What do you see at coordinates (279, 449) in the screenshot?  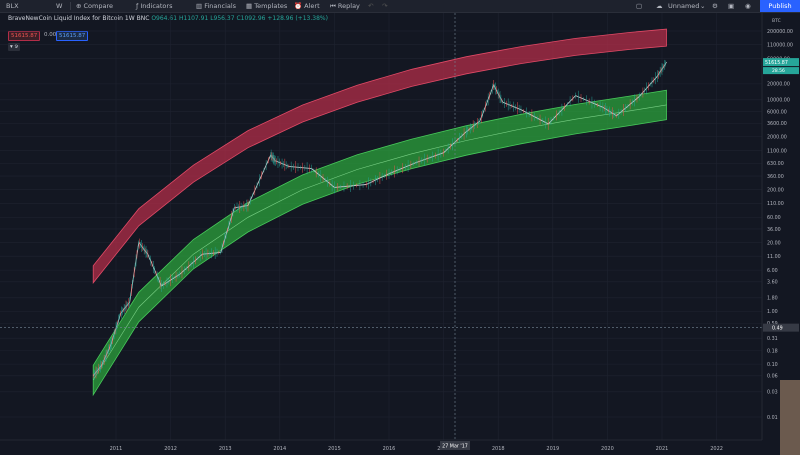 I see `time-tick-label: 2014` at bounding box center [279, 449].